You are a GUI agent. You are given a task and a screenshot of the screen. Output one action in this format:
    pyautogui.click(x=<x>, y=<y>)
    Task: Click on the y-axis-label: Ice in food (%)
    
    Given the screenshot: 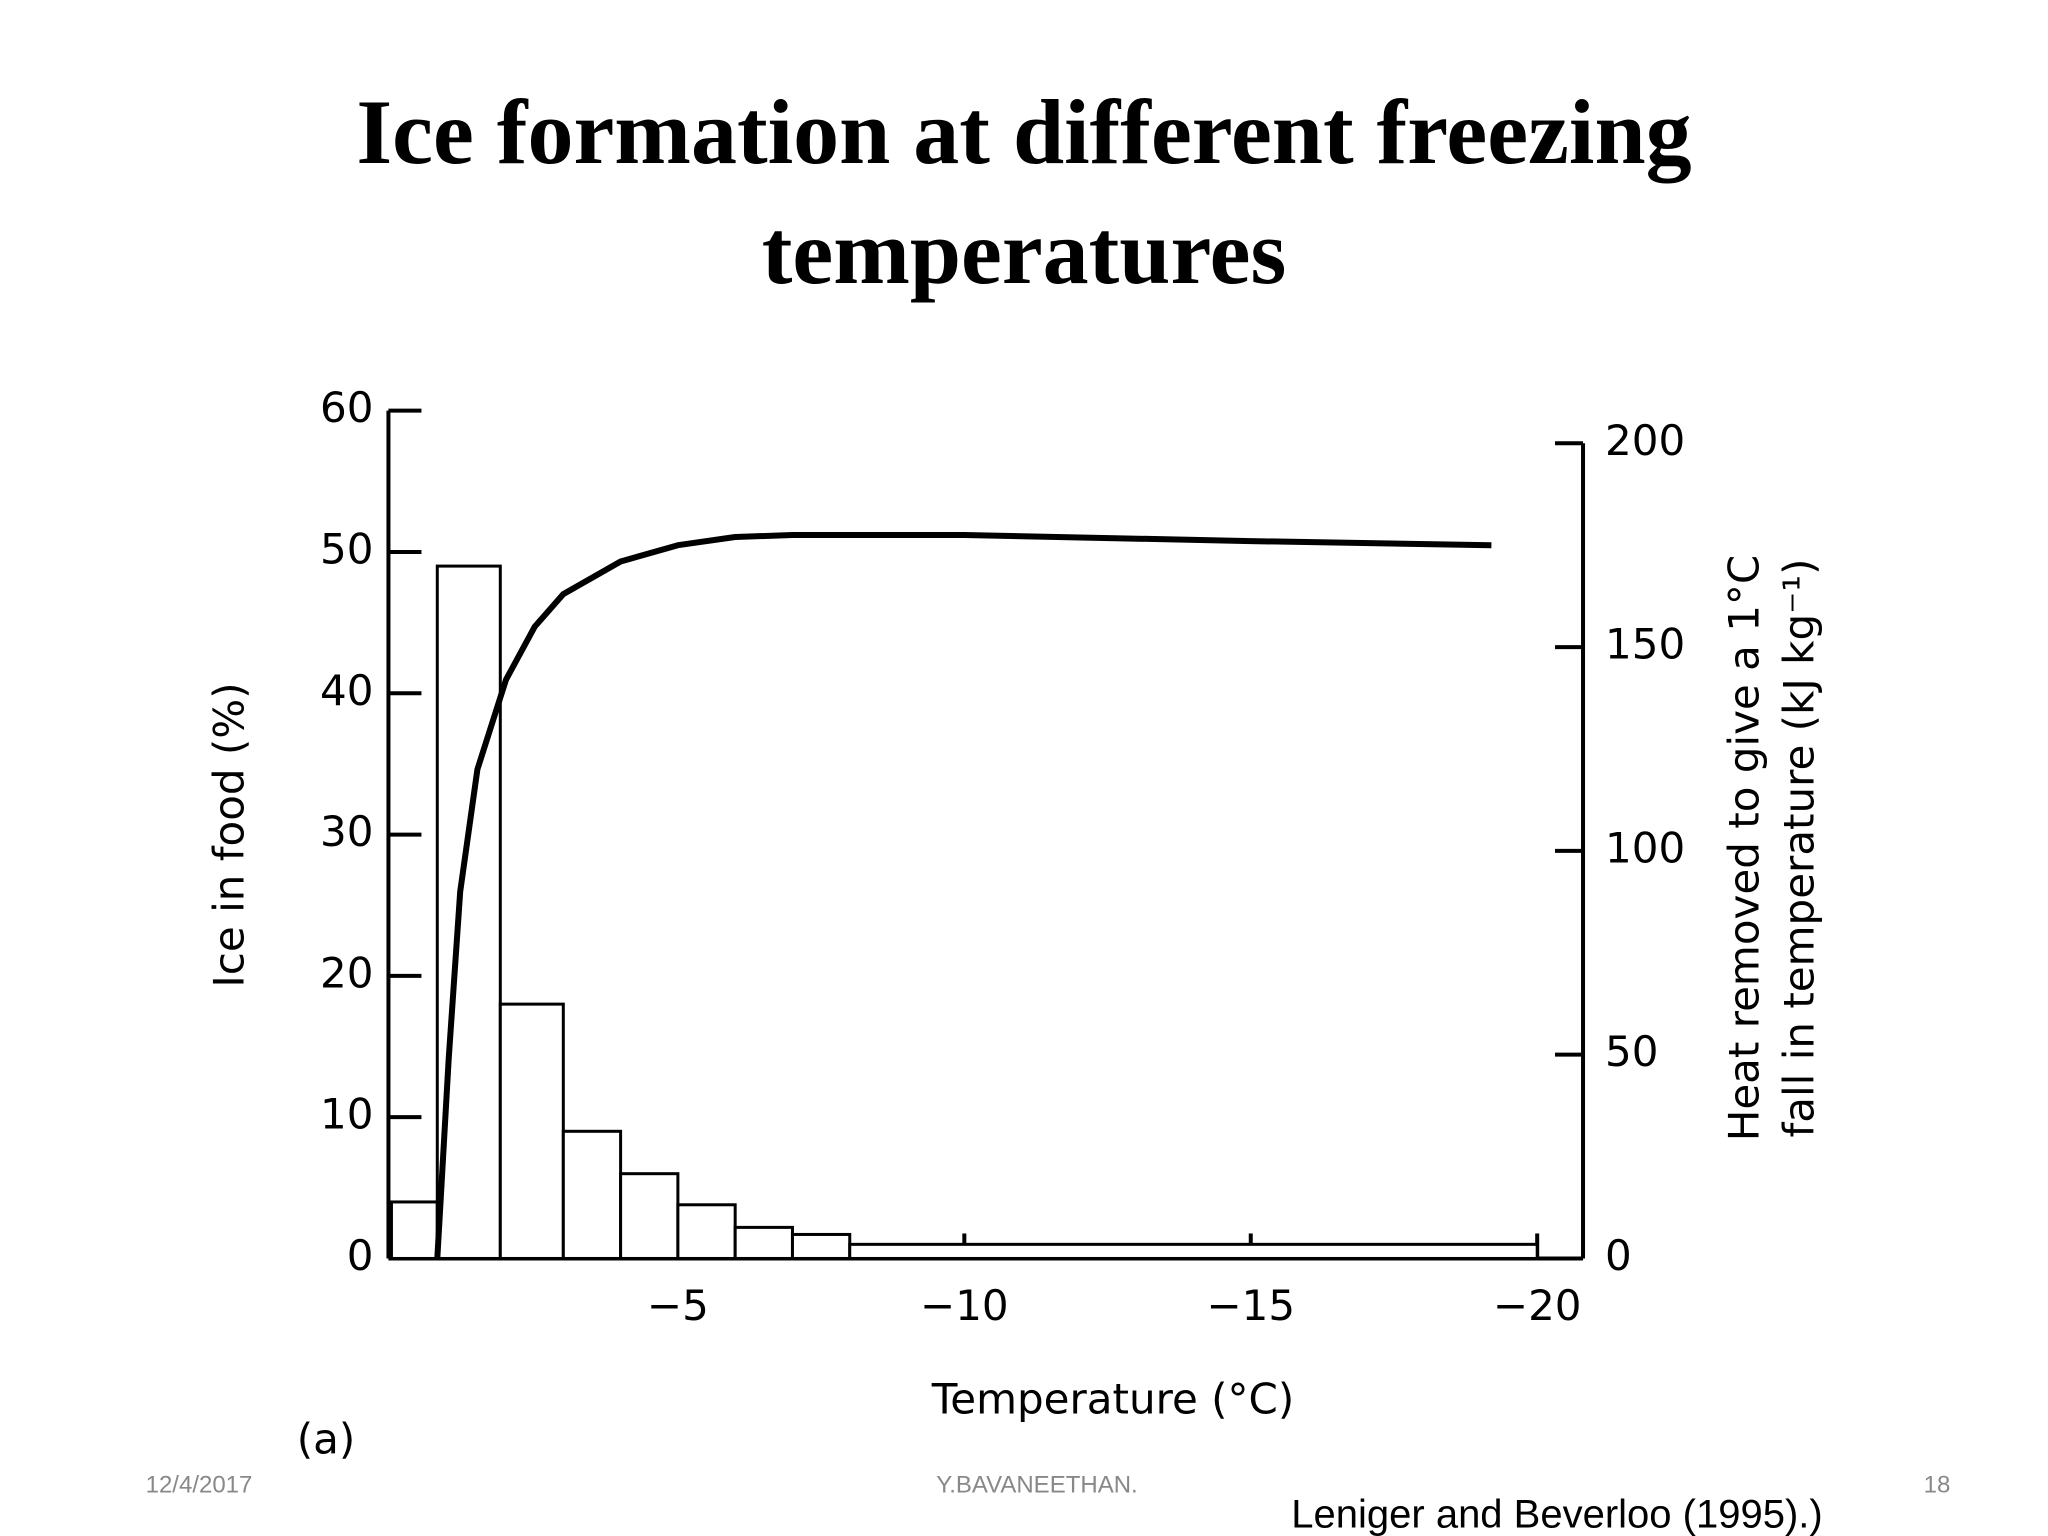 What is the action you would take?
    pyautogui.click(x=229, y=834)
    